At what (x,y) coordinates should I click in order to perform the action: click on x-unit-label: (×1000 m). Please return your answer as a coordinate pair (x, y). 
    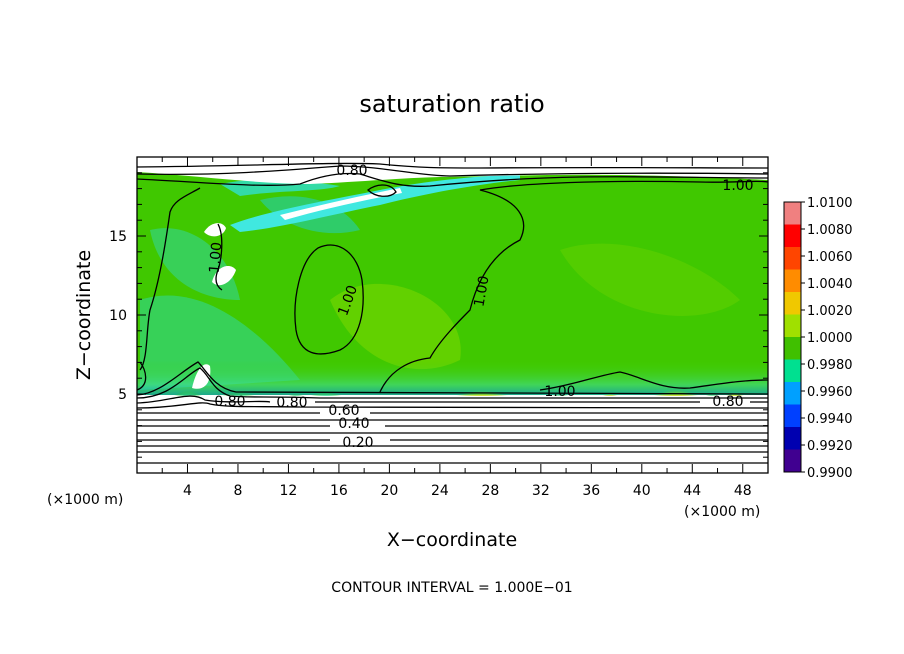
    Looking at the image, I should click on (722, 512).